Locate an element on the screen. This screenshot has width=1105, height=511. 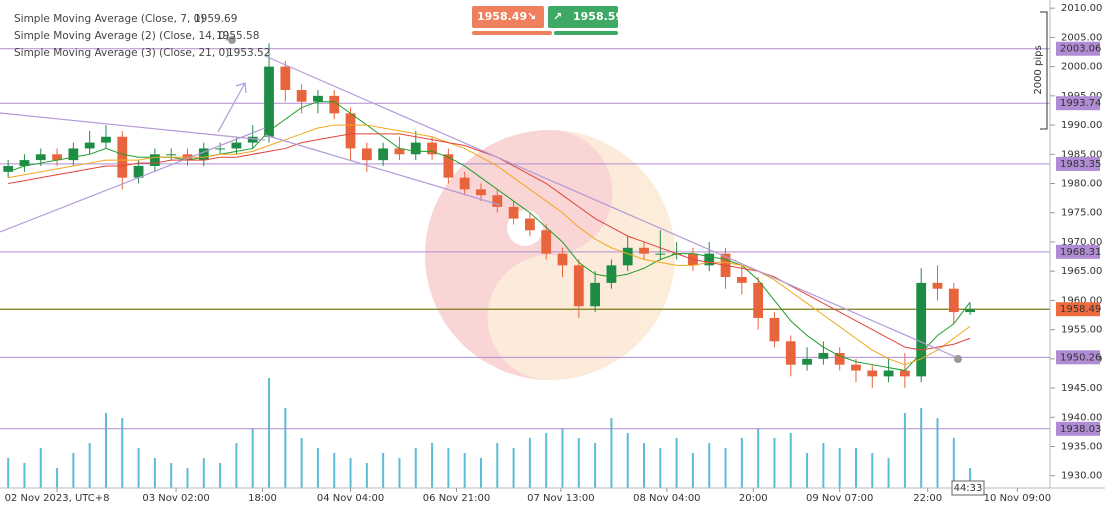
x-tick-label: 06 Nov 21:00 is located at coordinates (456, 498).